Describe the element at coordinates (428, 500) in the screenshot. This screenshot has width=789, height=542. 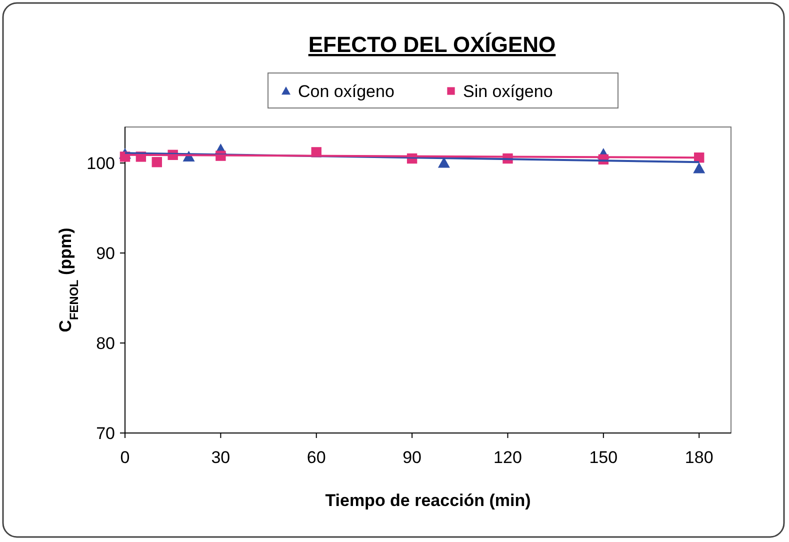
I see `x-axis-title: Tiempo de reacción (min)` at that location.